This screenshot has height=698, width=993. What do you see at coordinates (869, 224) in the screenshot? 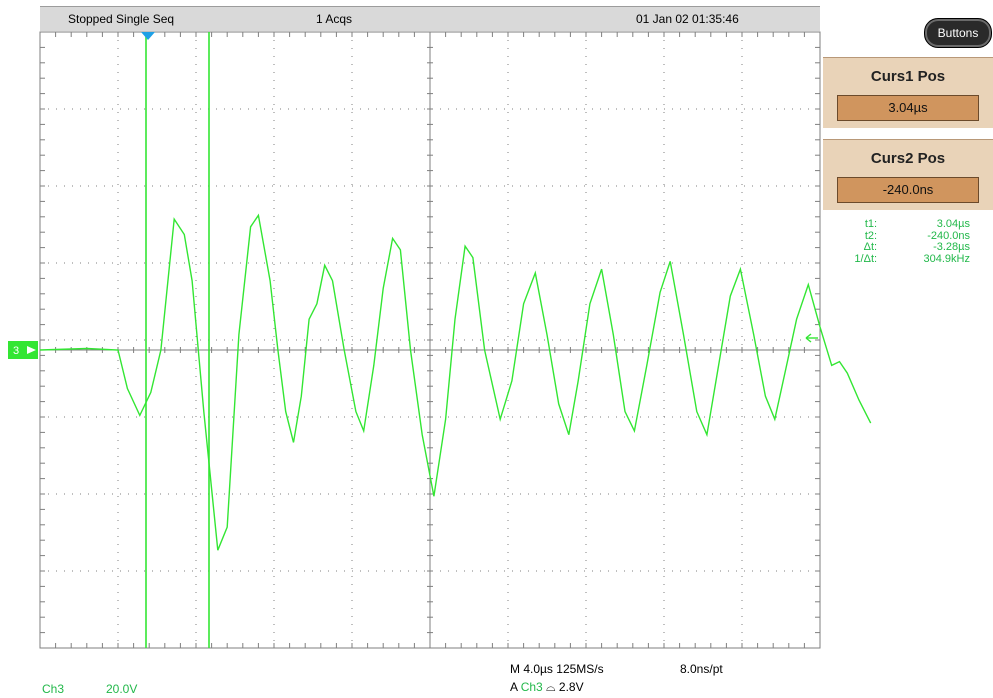
I see `readout-label: t1` at bounding box center [869, 224].